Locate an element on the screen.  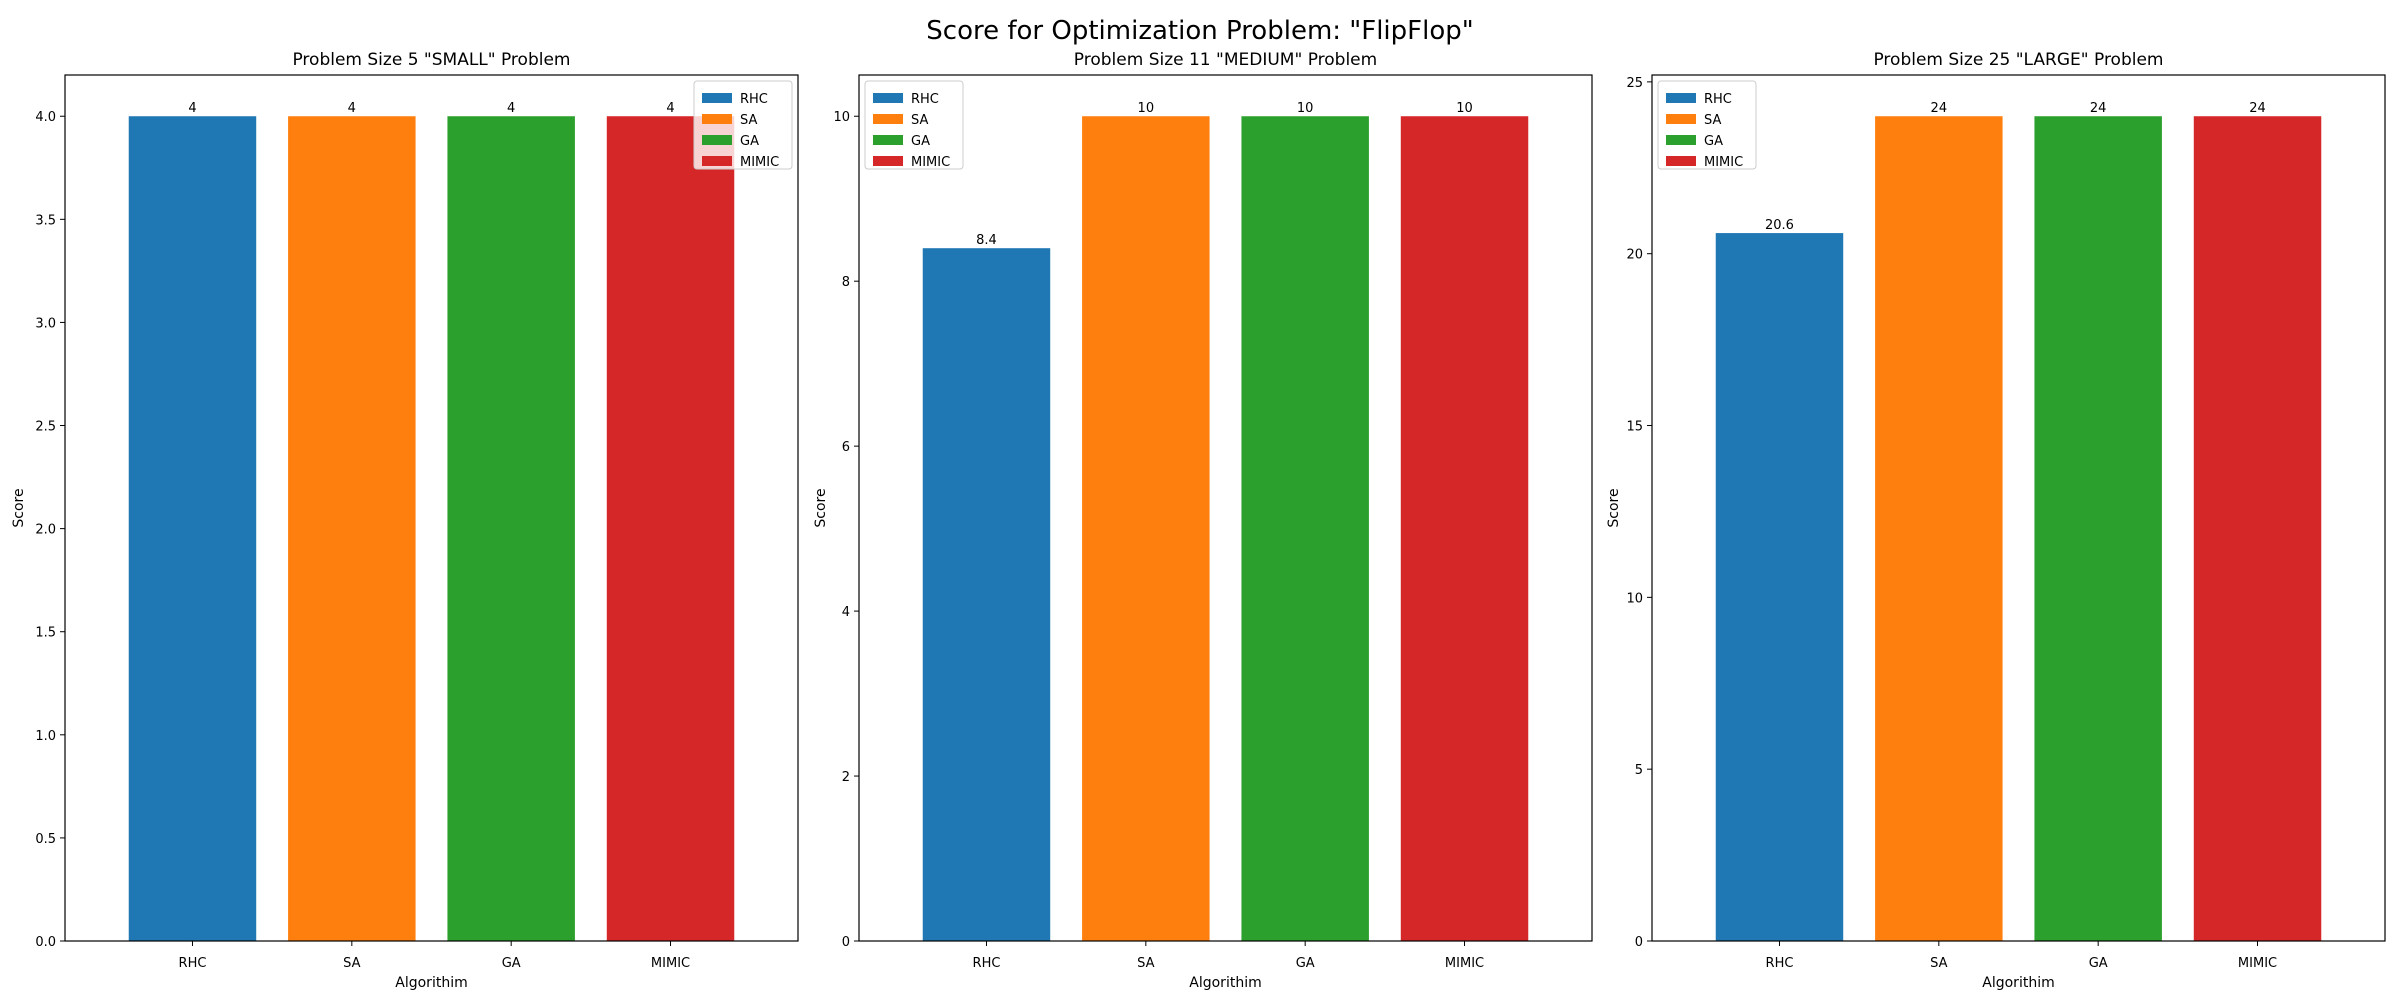
y-tick-label: 4.0 is located at coordinates (45, 117).